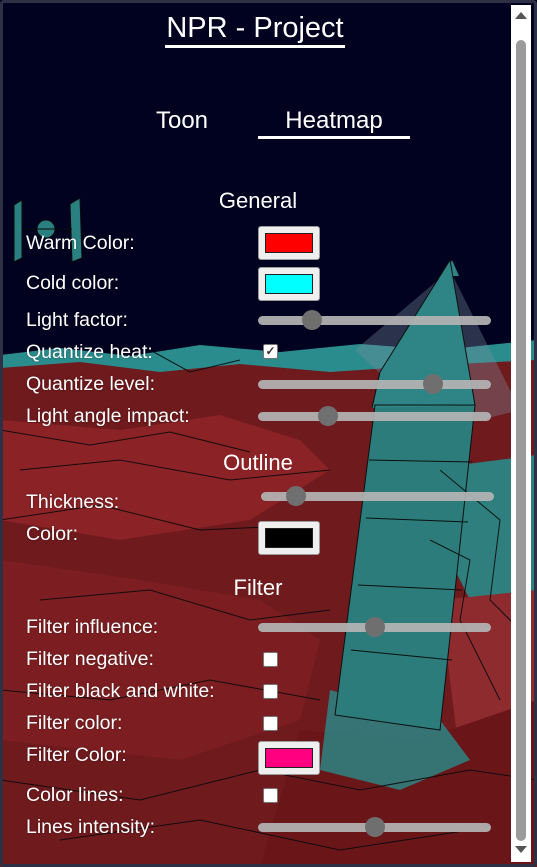 The width and height of the screenshot is (537, 867). Describe the element at coordinates (334, 122) in the screenshot. I see `tab-heatmap: Heatmap` at that location.